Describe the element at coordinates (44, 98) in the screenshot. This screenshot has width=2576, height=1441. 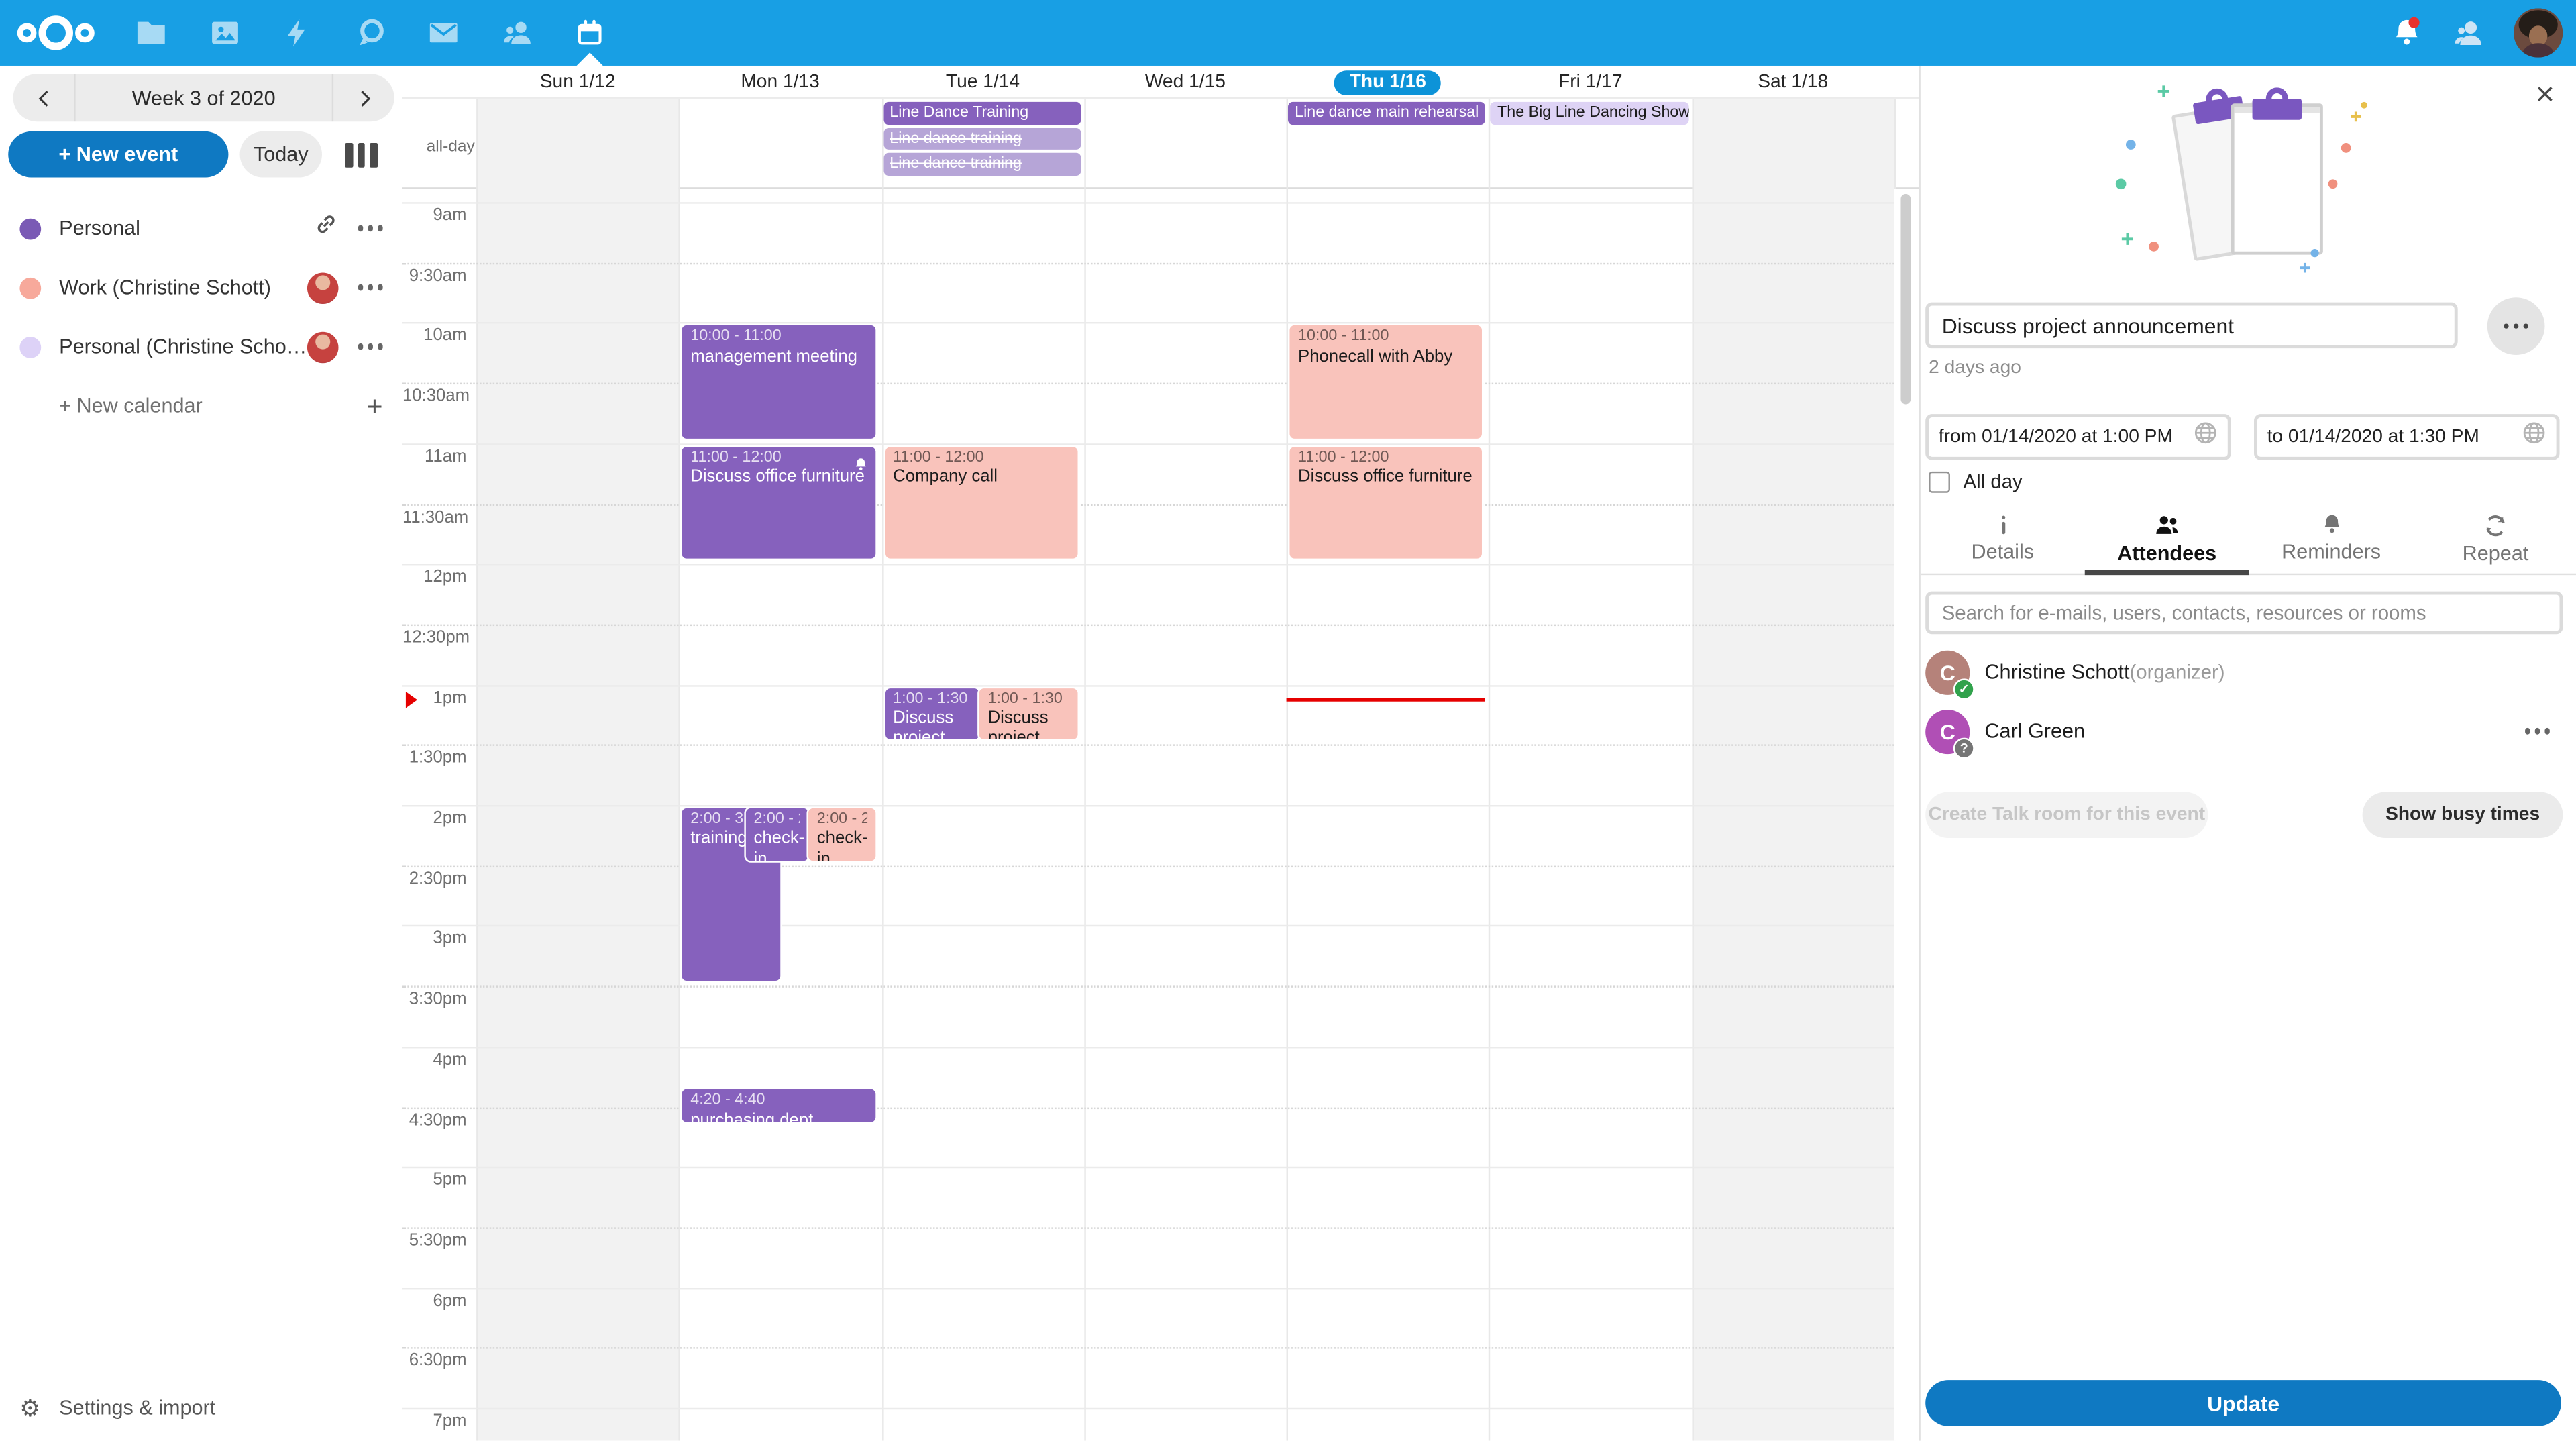
I see `previous-week-button` at that location.